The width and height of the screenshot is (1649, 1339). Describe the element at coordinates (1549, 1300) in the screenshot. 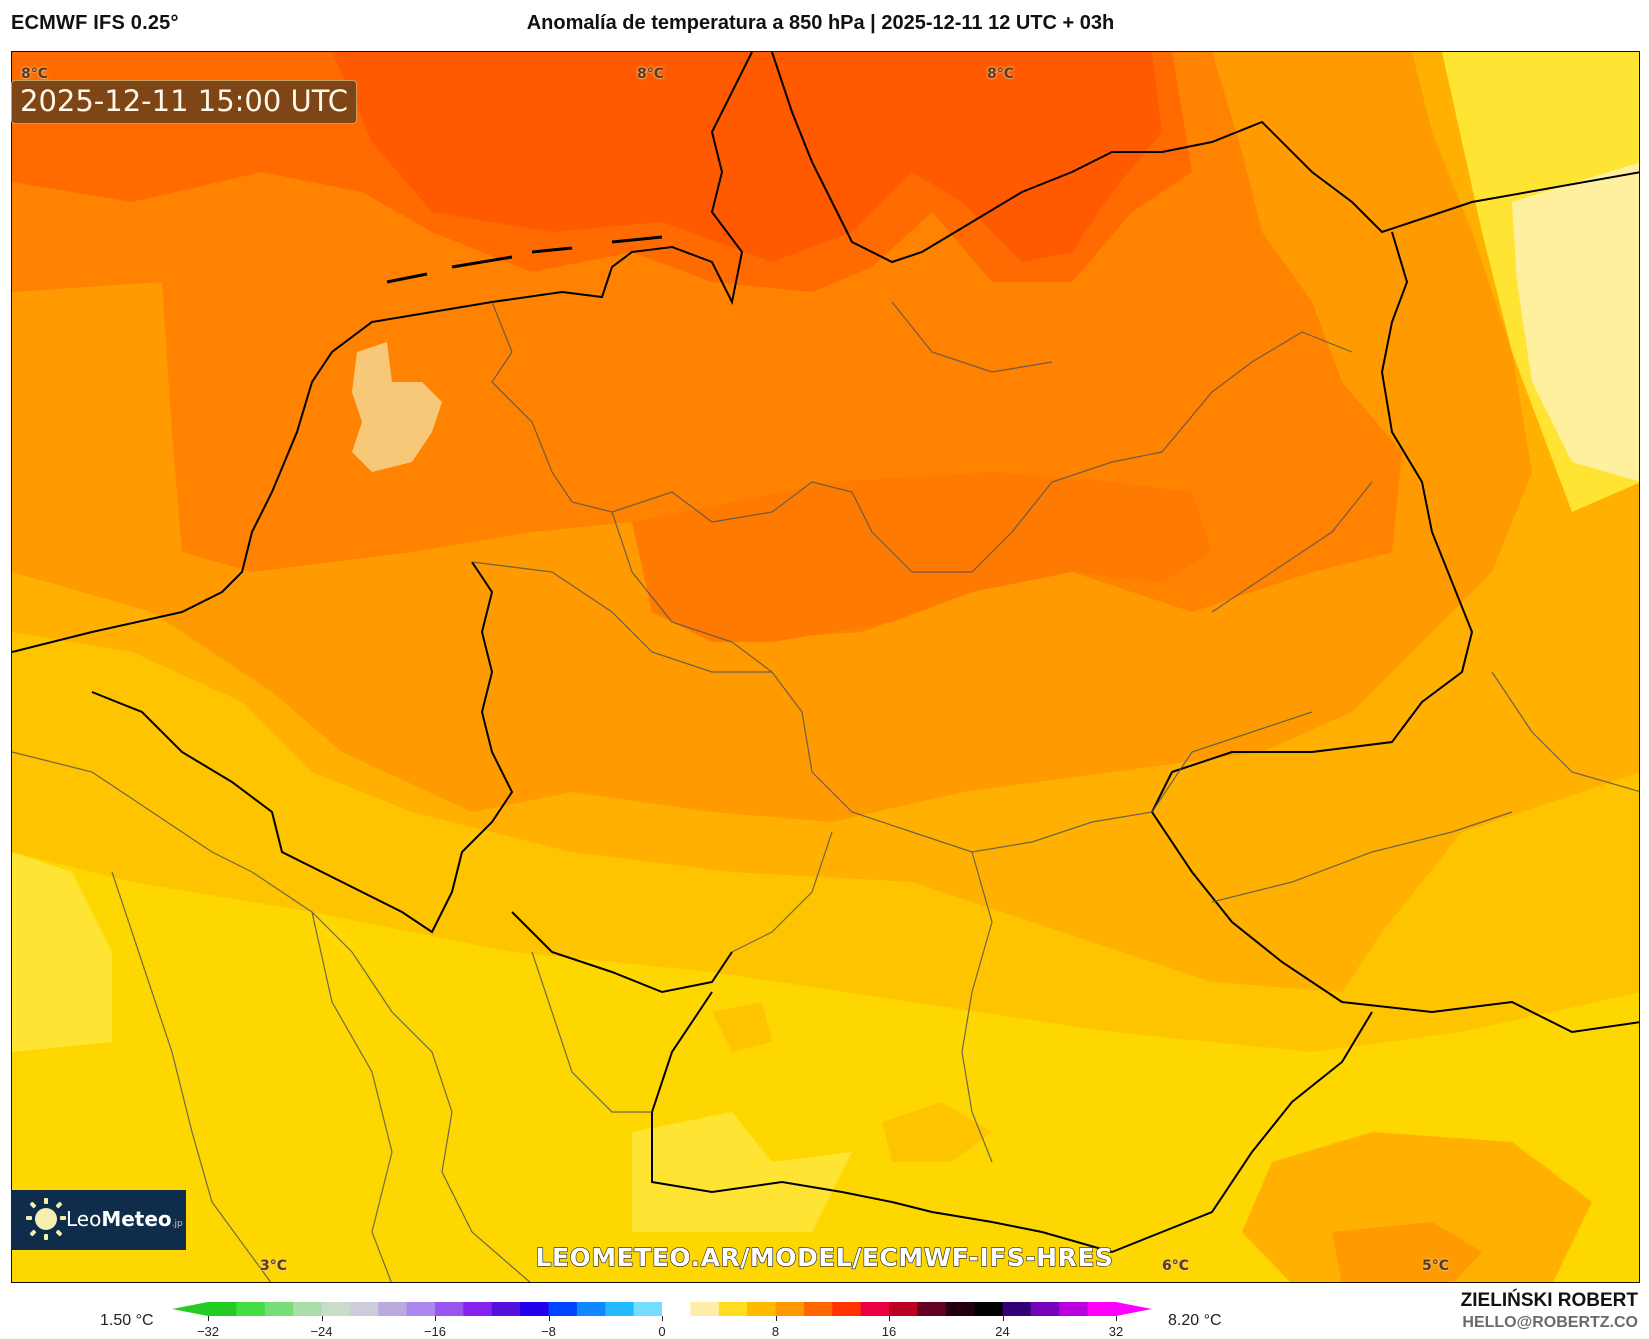

I see `author-name: ZIELIŃSKI ROBERT` at that location.